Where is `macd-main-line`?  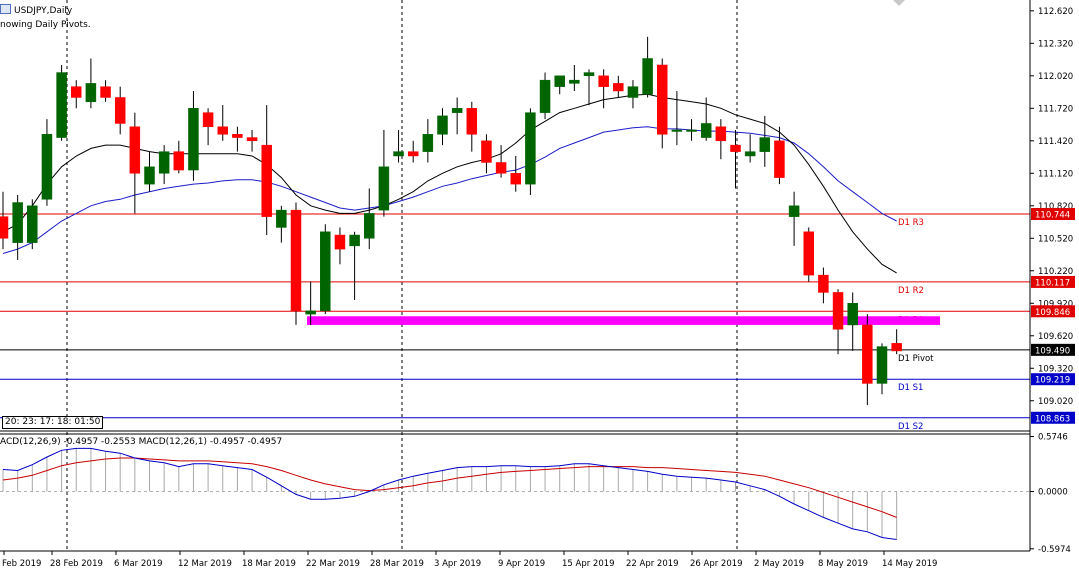 macd-main-line is located at coordinates (449, 493).